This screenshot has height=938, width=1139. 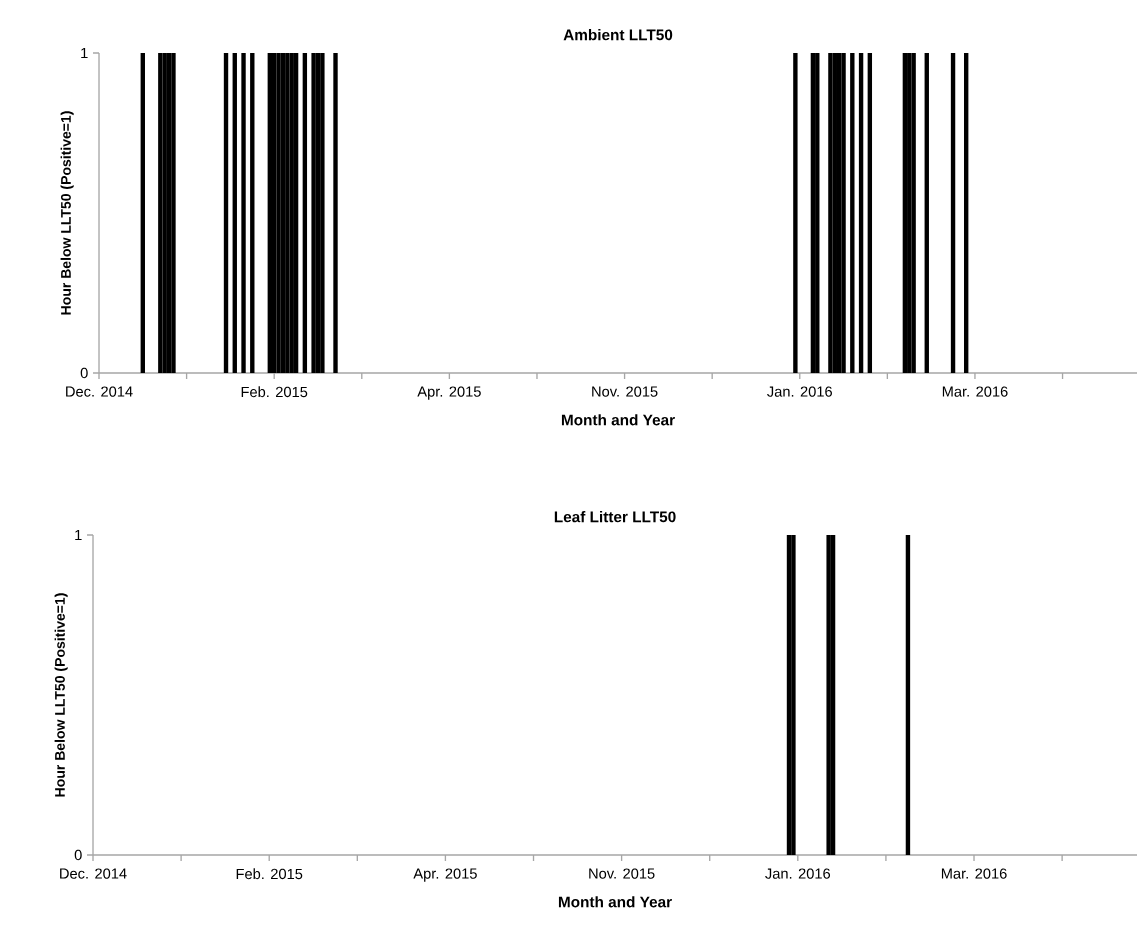 I want to click on chart-title: Ambient LLT50, so click(x=618, y=35).